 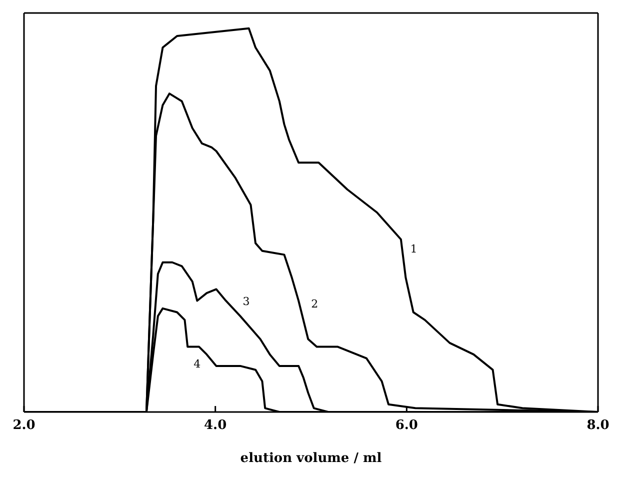 What do you see at coordinates (197, 364) in the screenshot?
I see `series-label: 4` at bounding box center [197, 364].